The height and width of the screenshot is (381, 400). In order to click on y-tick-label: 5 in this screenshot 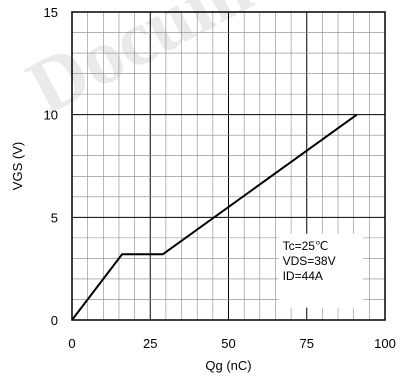, I will do `click(54, 217)`.